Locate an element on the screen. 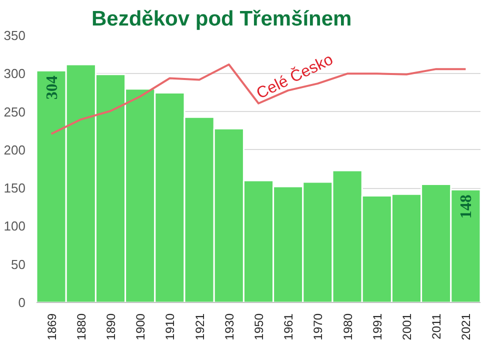  y-tick-label: 350 is located at coordinates (15, 35).